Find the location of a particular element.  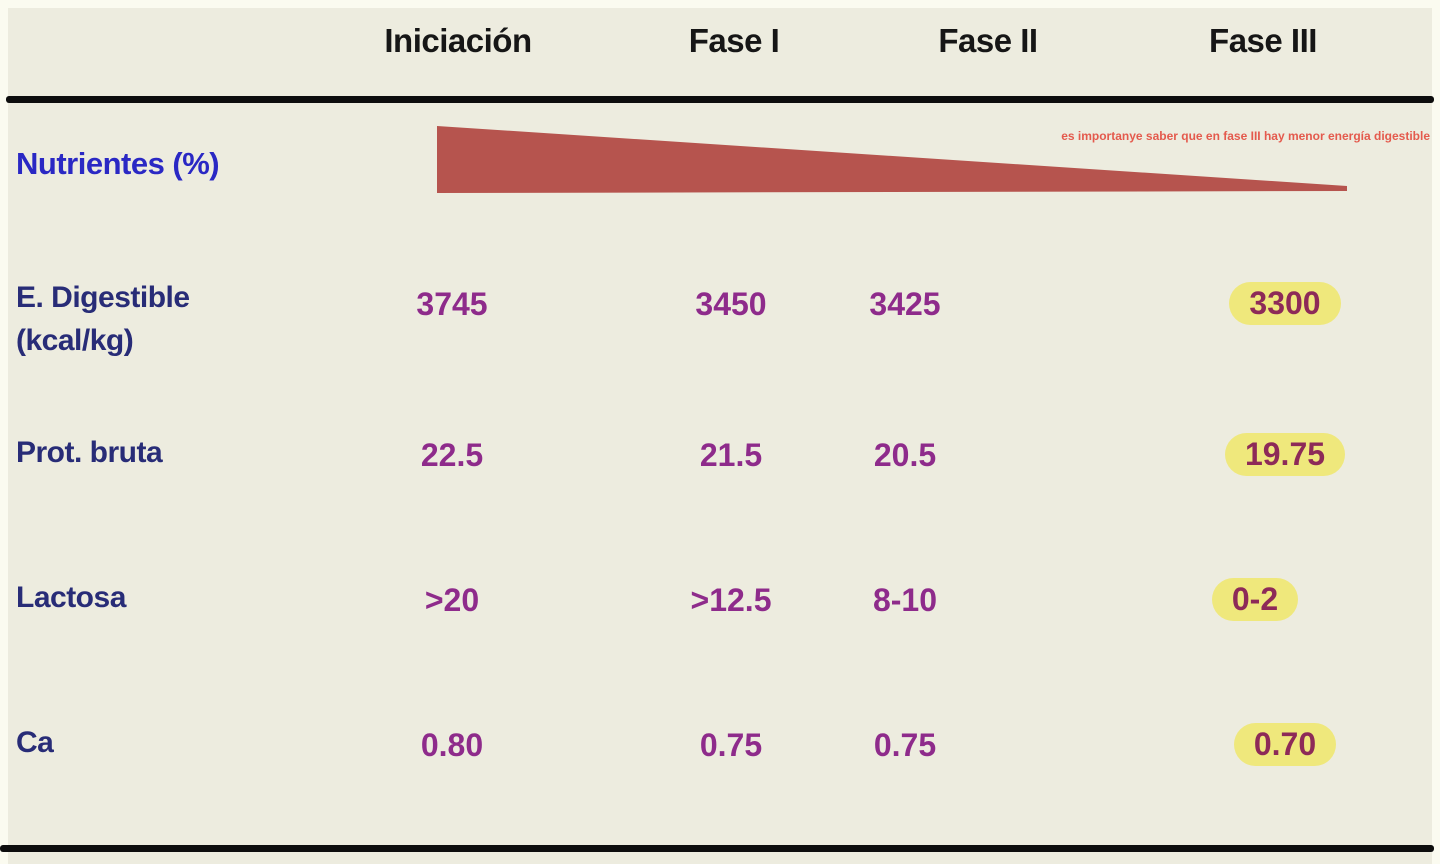

value-lactosa-fase-3: 0-2 is located at coordinates (1255, 599).